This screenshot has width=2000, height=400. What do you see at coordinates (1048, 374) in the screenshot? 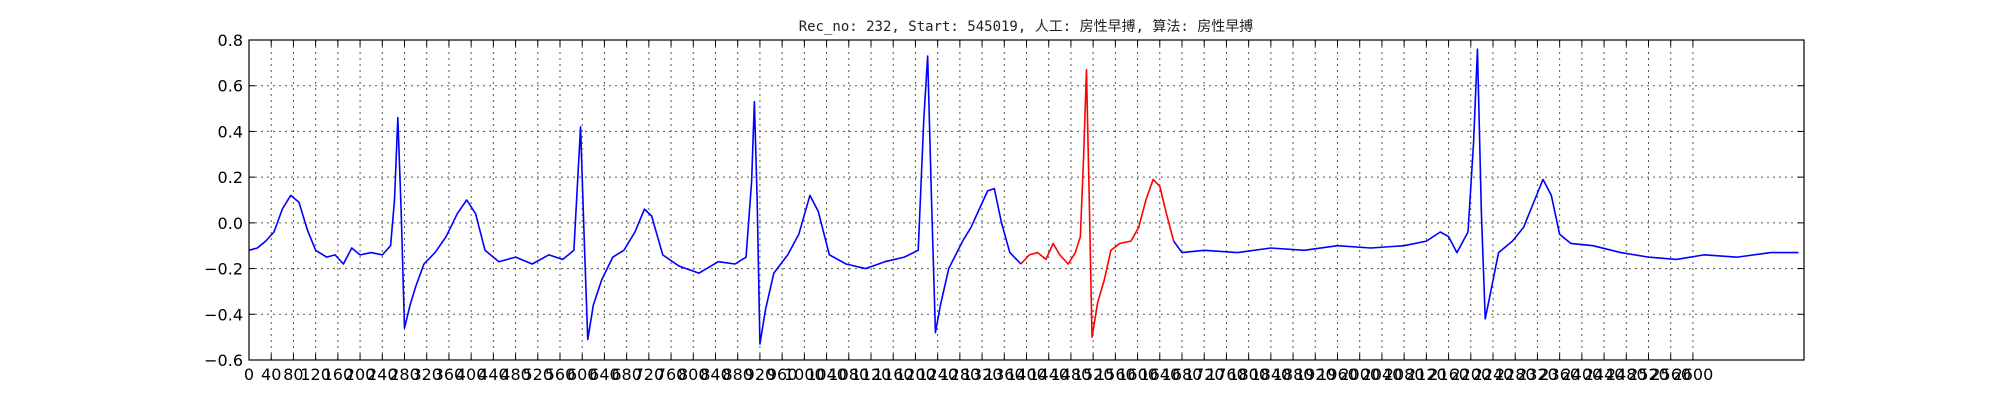
I see `x-tick-label: 1440` at bounding box center [1048, 374].